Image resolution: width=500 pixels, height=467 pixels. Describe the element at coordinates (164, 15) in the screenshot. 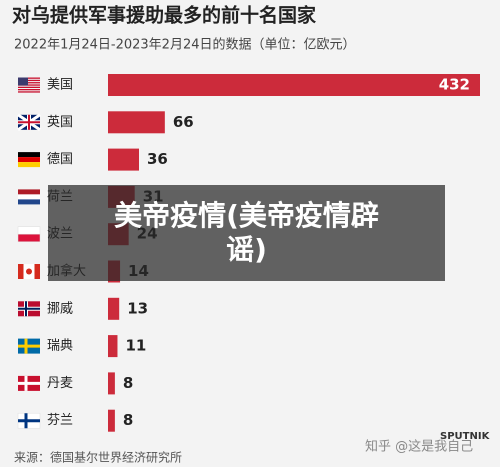

I see `chart-title: 对乌提供军事援助最多的前十名国家` at that location.